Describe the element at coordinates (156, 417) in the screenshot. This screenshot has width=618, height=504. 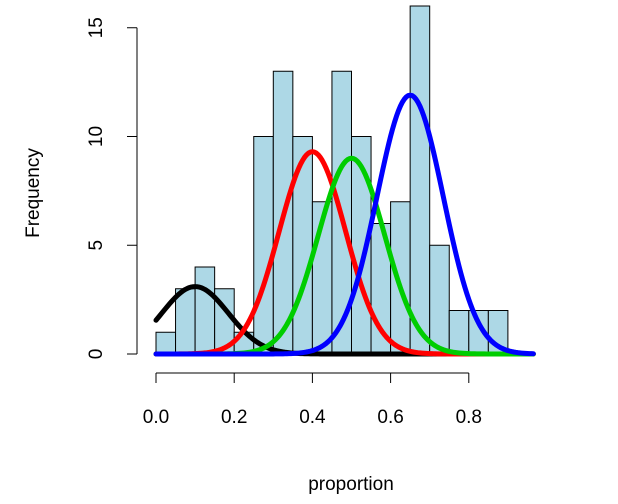
I see `x-tick-label: 0.0` at that location.